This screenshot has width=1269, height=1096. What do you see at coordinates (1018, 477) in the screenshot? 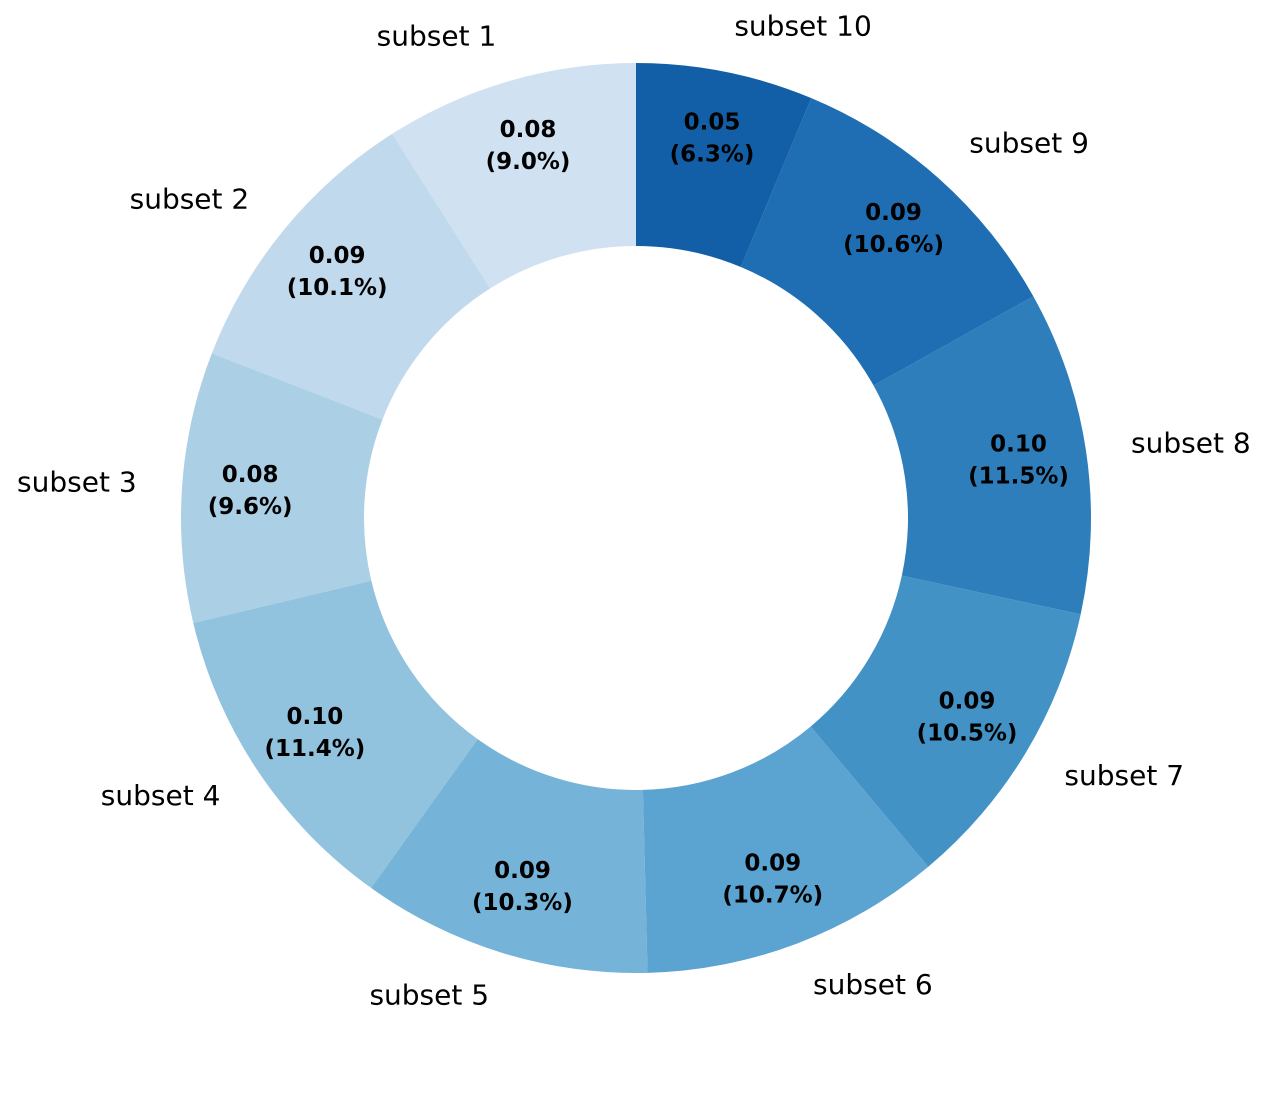
I see `percent-label: (11.5%)` at bounding box center [1018, 477].